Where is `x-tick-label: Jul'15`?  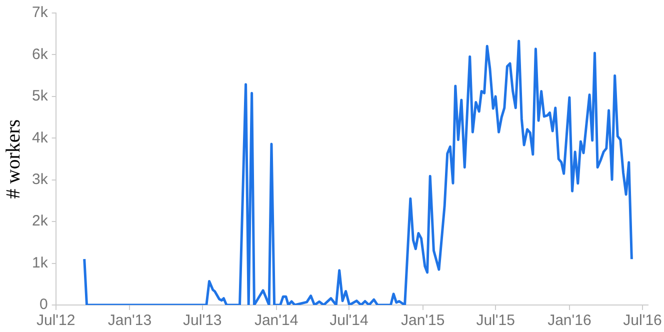
x-tick-label: Jul'15 is located at coordinates (495, 321).